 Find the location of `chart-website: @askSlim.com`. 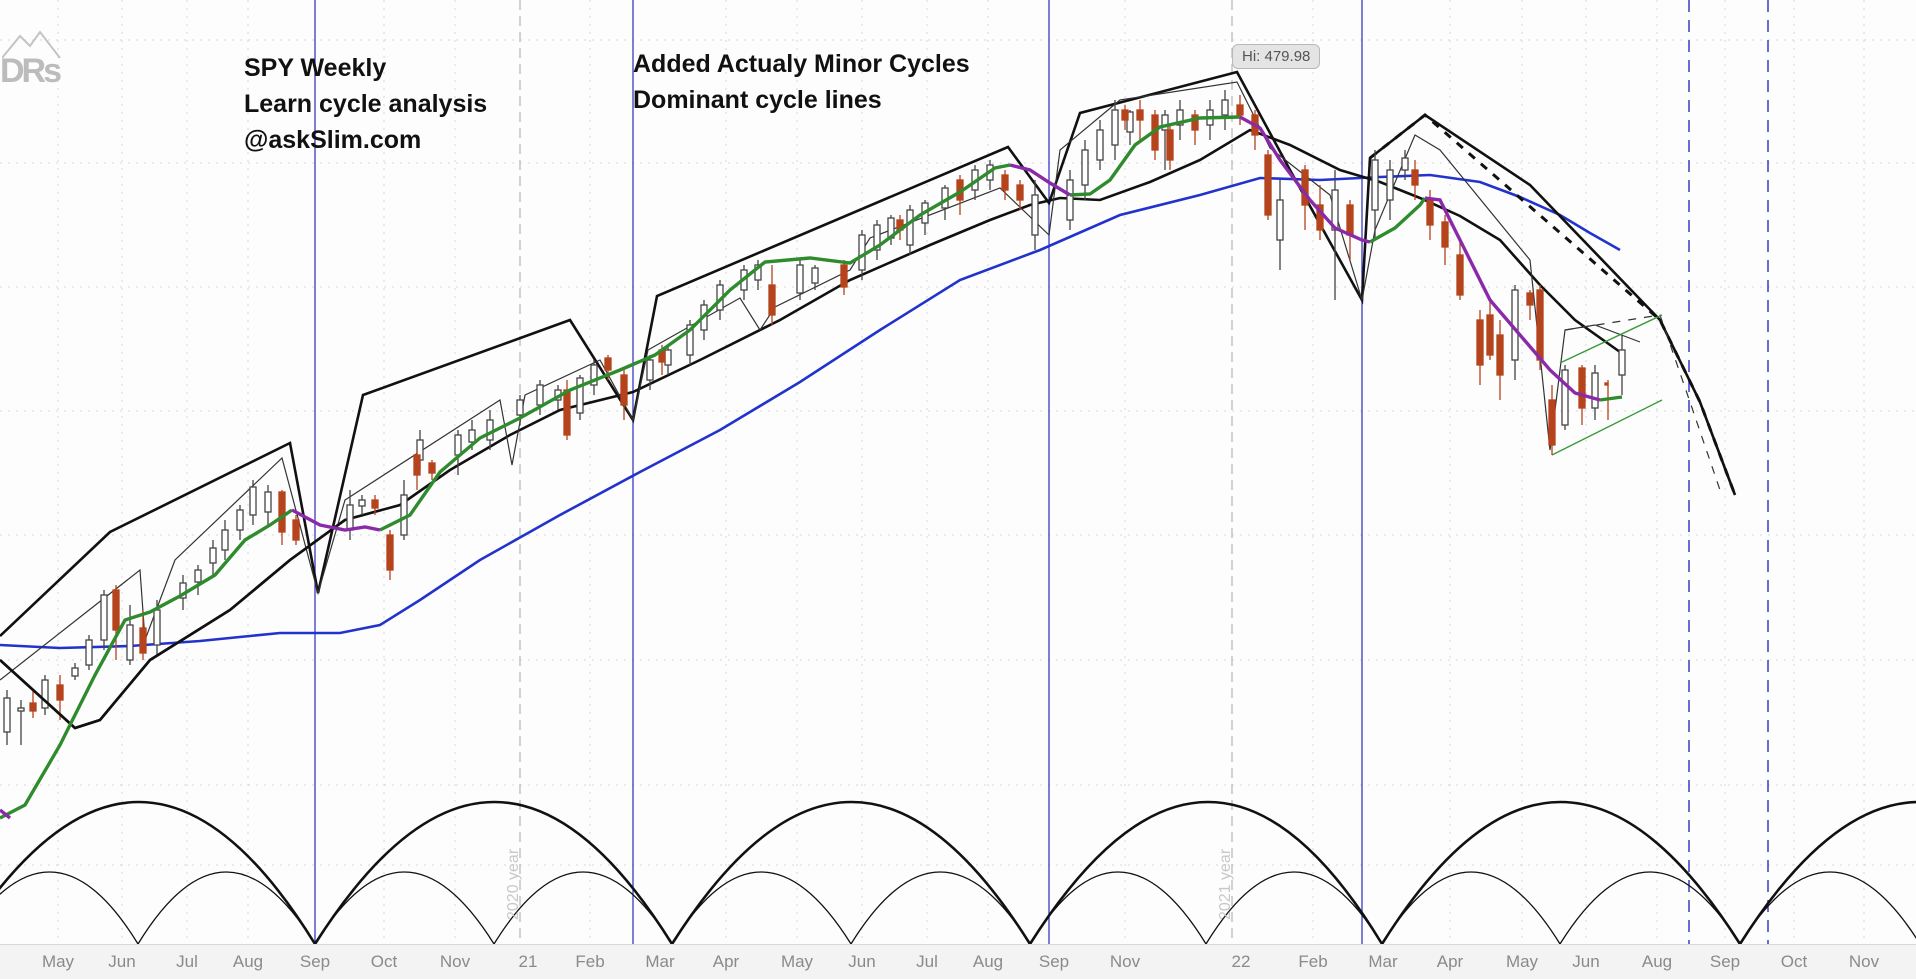

chart-website: @askSlim.com is located at coordinates (333, 140).